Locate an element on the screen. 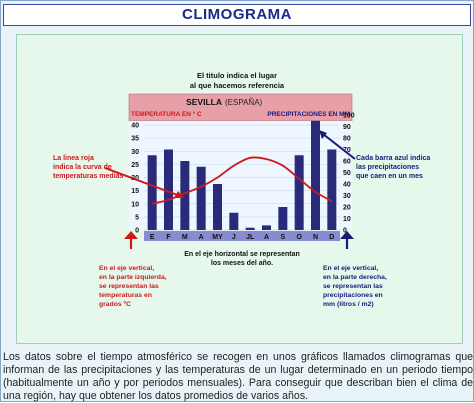  left-tick-label: 30 is located at coordinates (135, 152).